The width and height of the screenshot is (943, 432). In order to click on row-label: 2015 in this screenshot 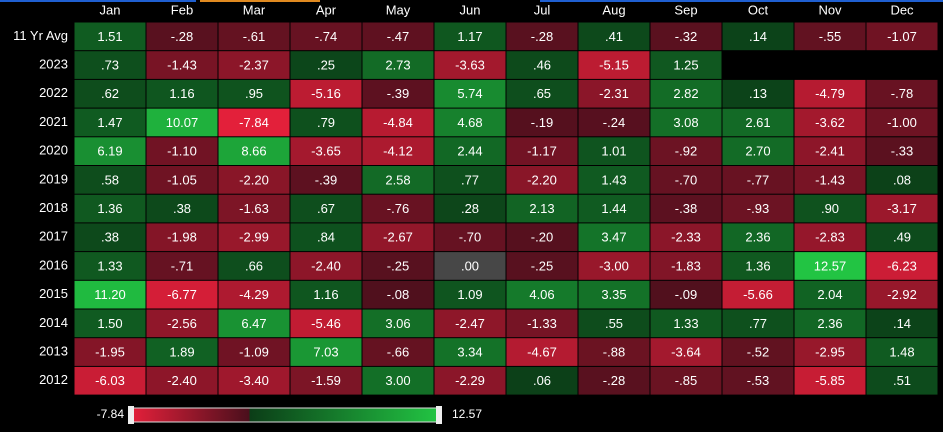, I will do `click(53, 293)`.